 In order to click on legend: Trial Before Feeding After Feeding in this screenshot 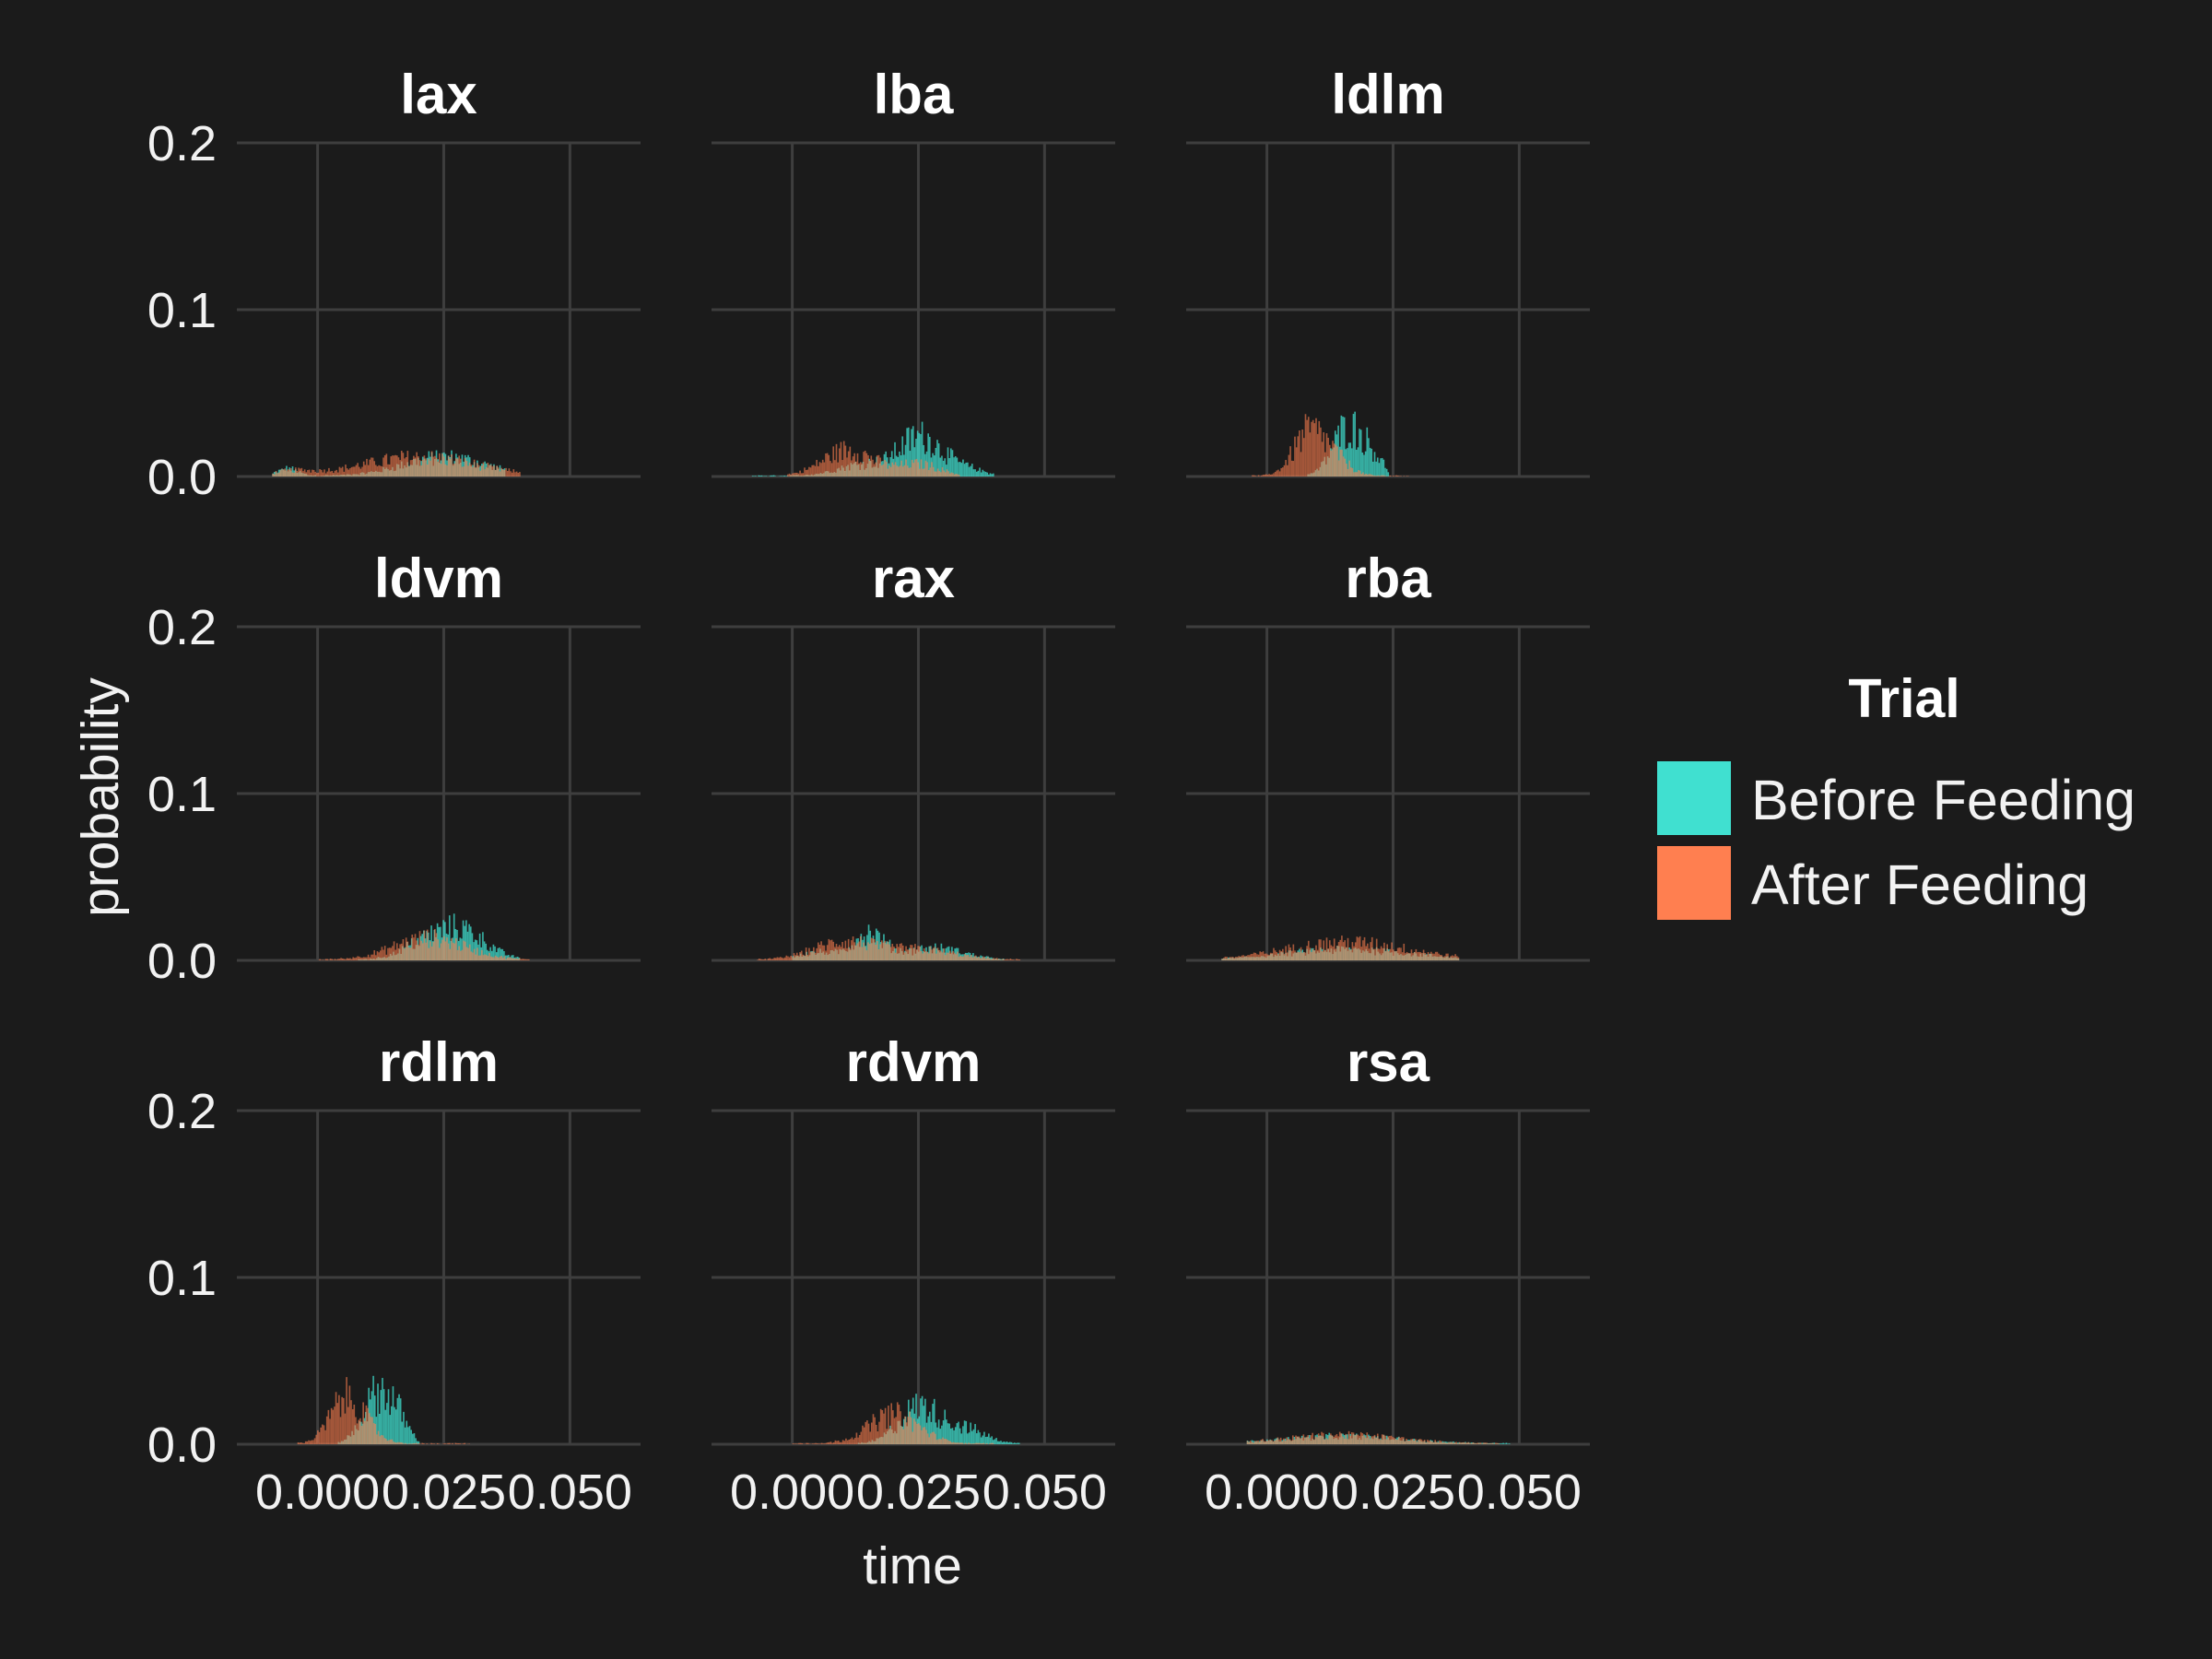, I will do `click(1896, 794)`.